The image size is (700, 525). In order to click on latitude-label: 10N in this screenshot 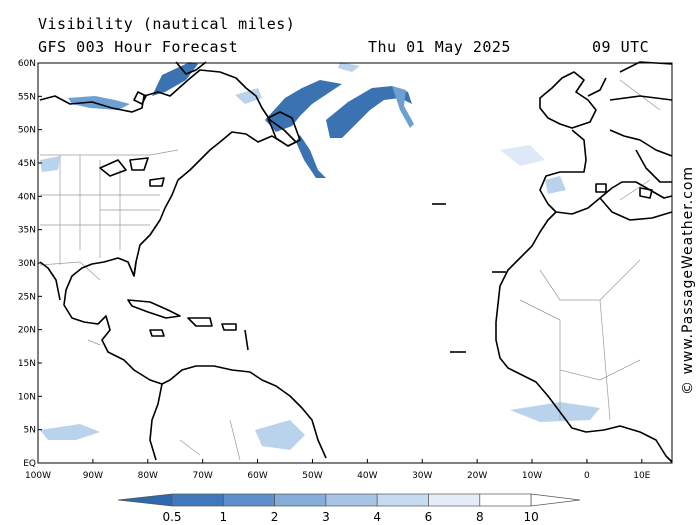, I will do `click(27, 397)`.